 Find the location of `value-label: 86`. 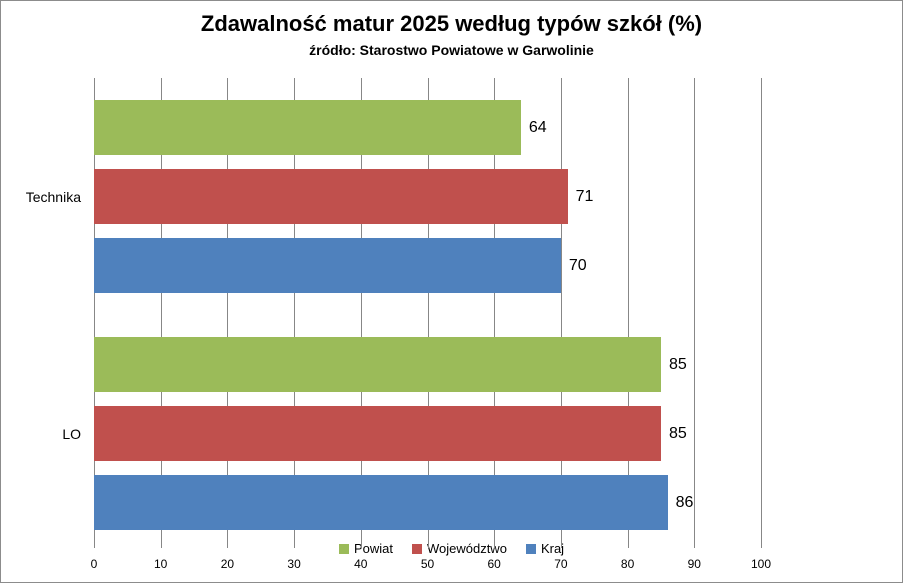

value-label: 86 is located at coordinates (684, 502).